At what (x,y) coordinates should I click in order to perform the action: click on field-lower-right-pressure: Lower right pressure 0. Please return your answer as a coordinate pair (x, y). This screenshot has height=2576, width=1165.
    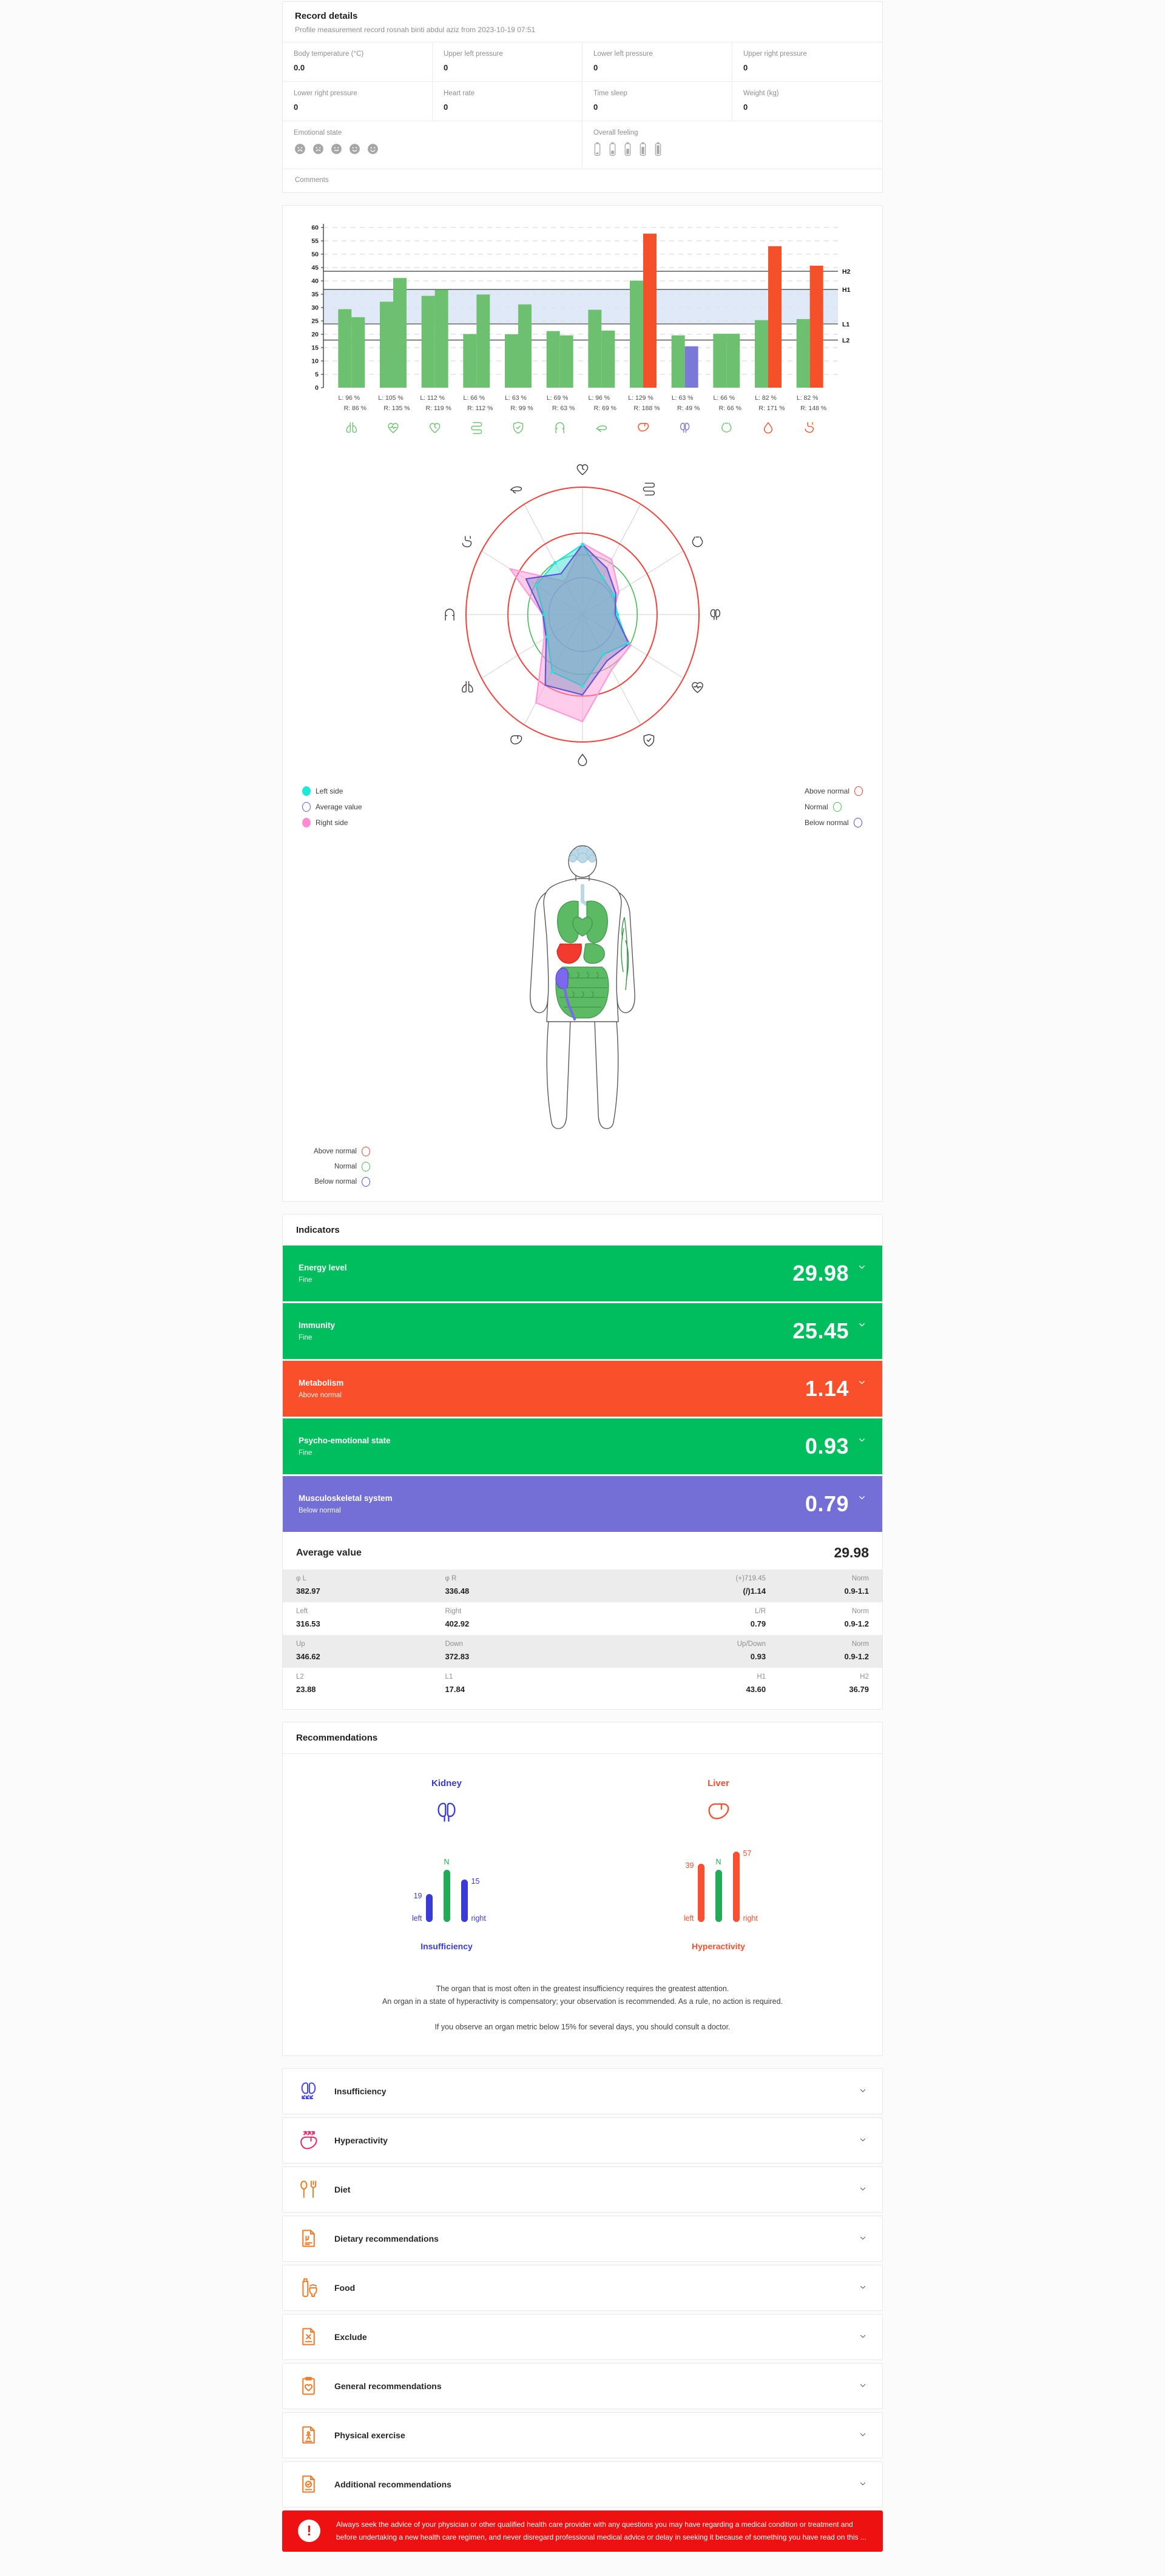
    Looking at the image, I should click on (358, 102).